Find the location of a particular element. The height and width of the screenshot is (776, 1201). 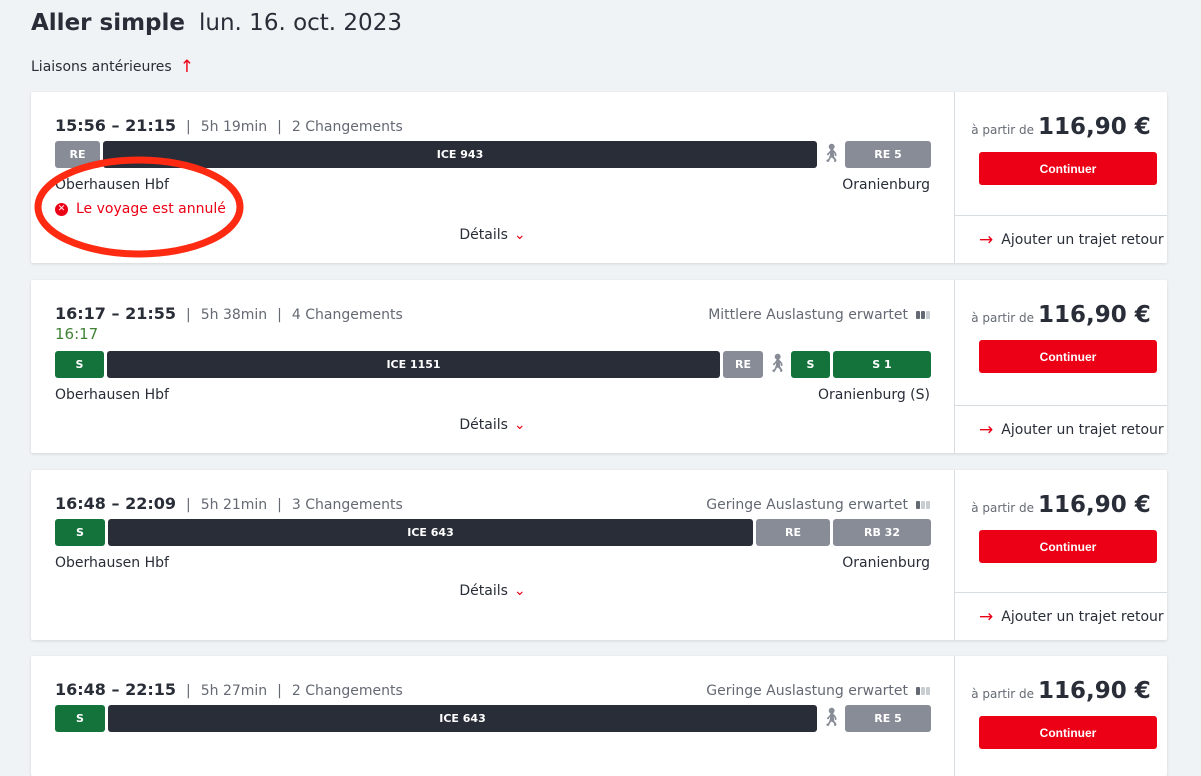

earlier-connections-link: Liaisons antérieures ↑ is located at coordinates (112, 67).